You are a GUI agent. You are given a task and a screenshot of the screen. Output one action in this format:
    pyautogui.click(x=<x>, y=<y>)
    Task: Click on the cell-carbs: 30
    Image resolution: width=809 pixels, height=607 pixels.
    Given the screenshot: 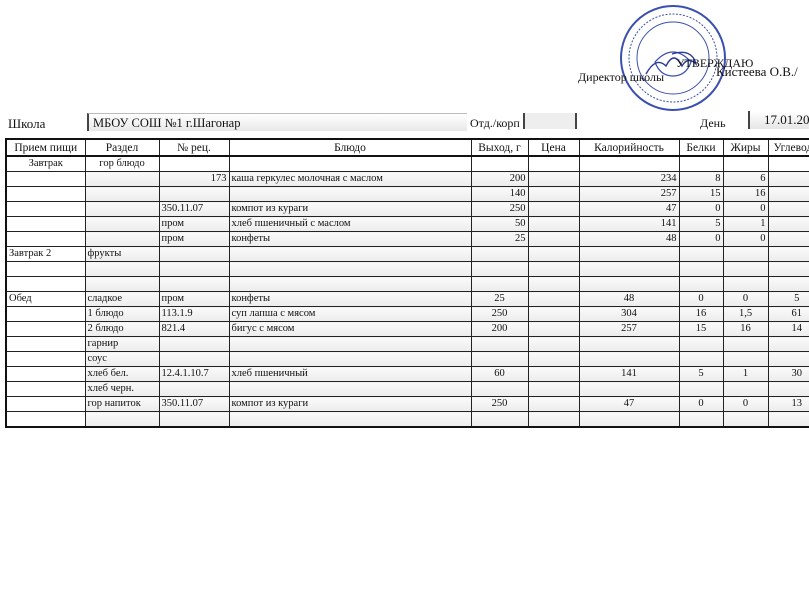 What is the action you would take?
    pyautogui.click(x=788, y=374)
    